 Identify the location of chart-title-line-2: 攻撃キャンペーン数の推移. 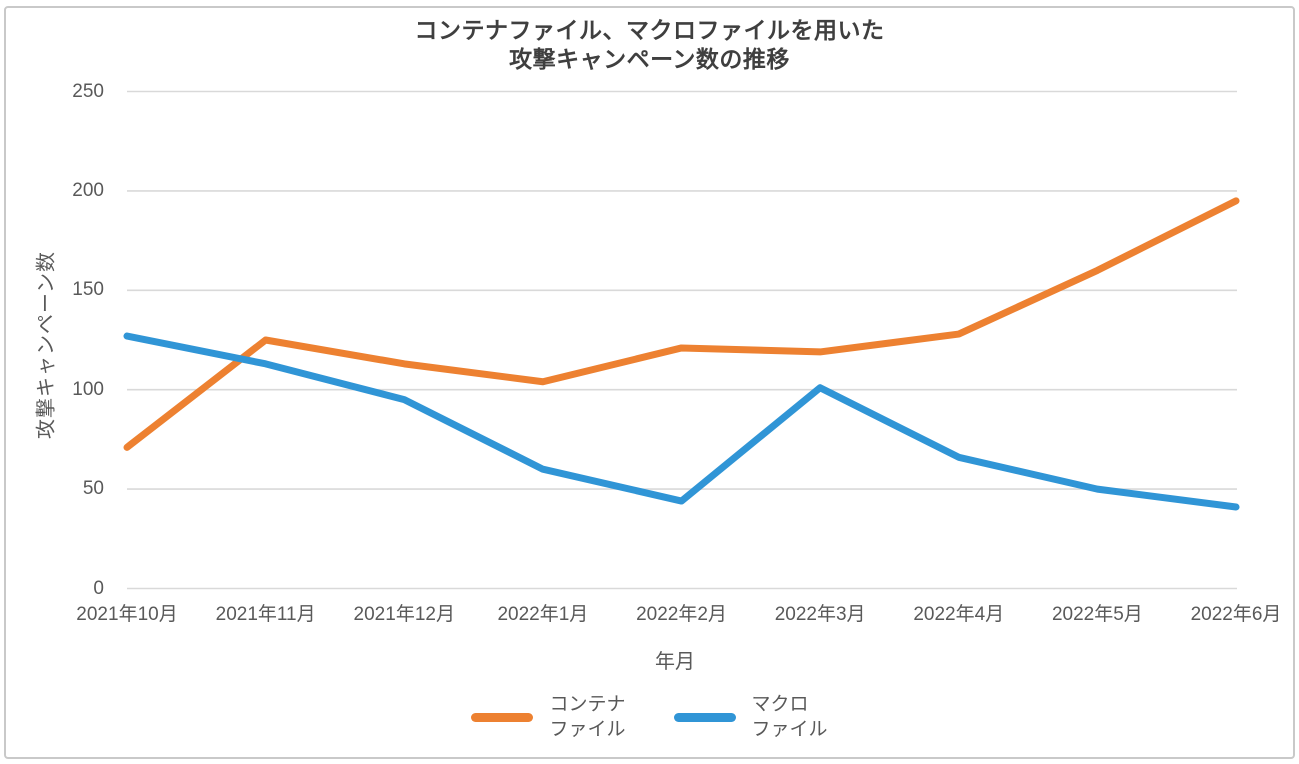
(649, 59).